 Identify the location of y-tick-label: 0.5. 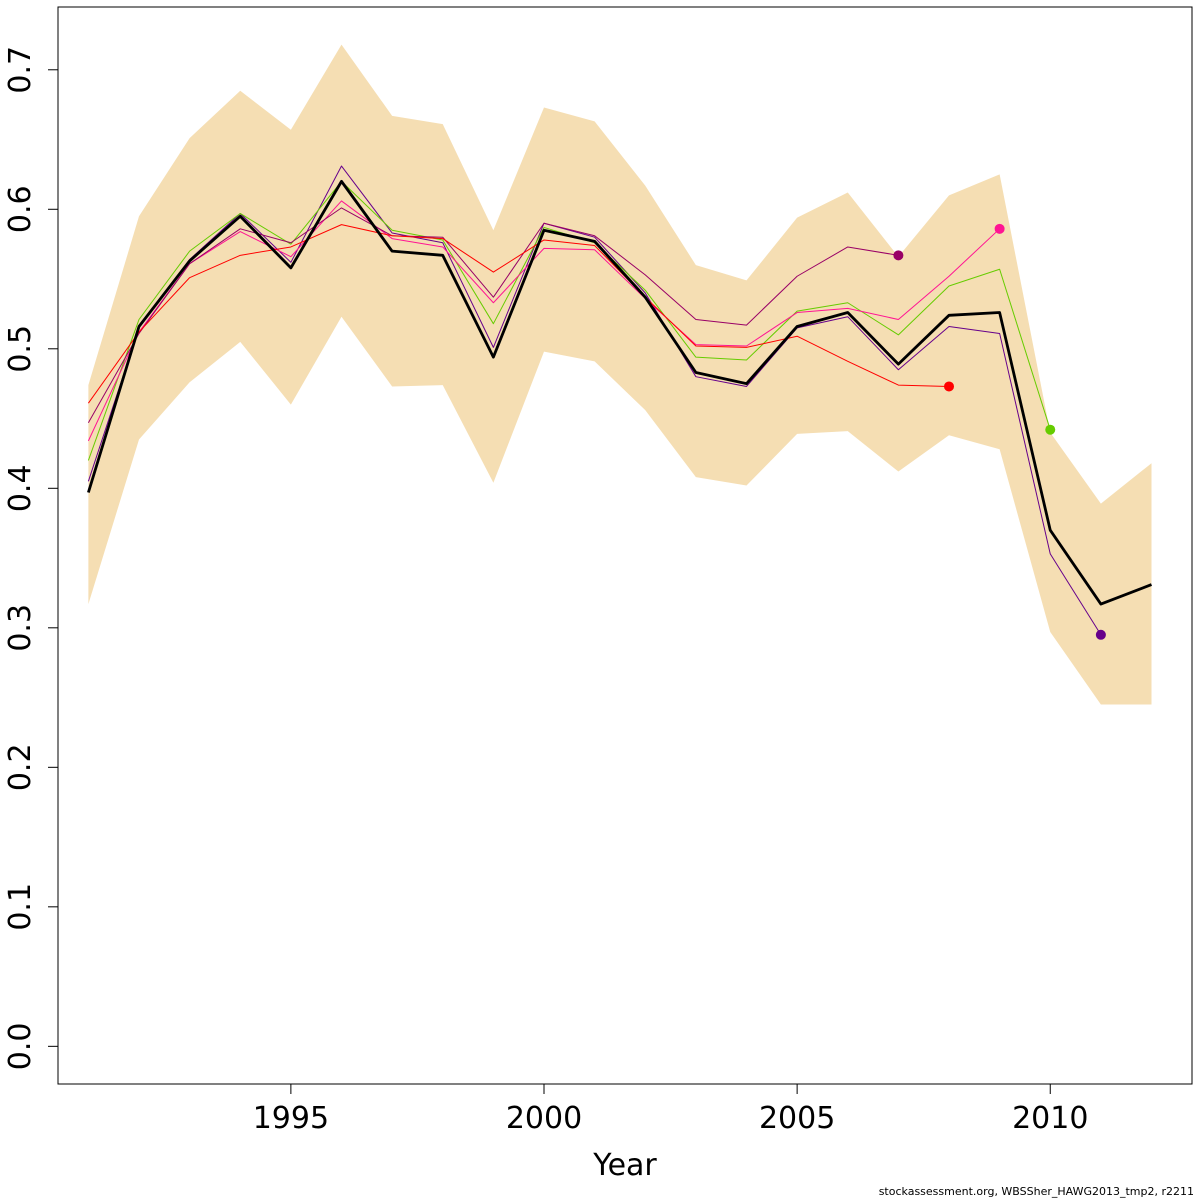
(20, 349).